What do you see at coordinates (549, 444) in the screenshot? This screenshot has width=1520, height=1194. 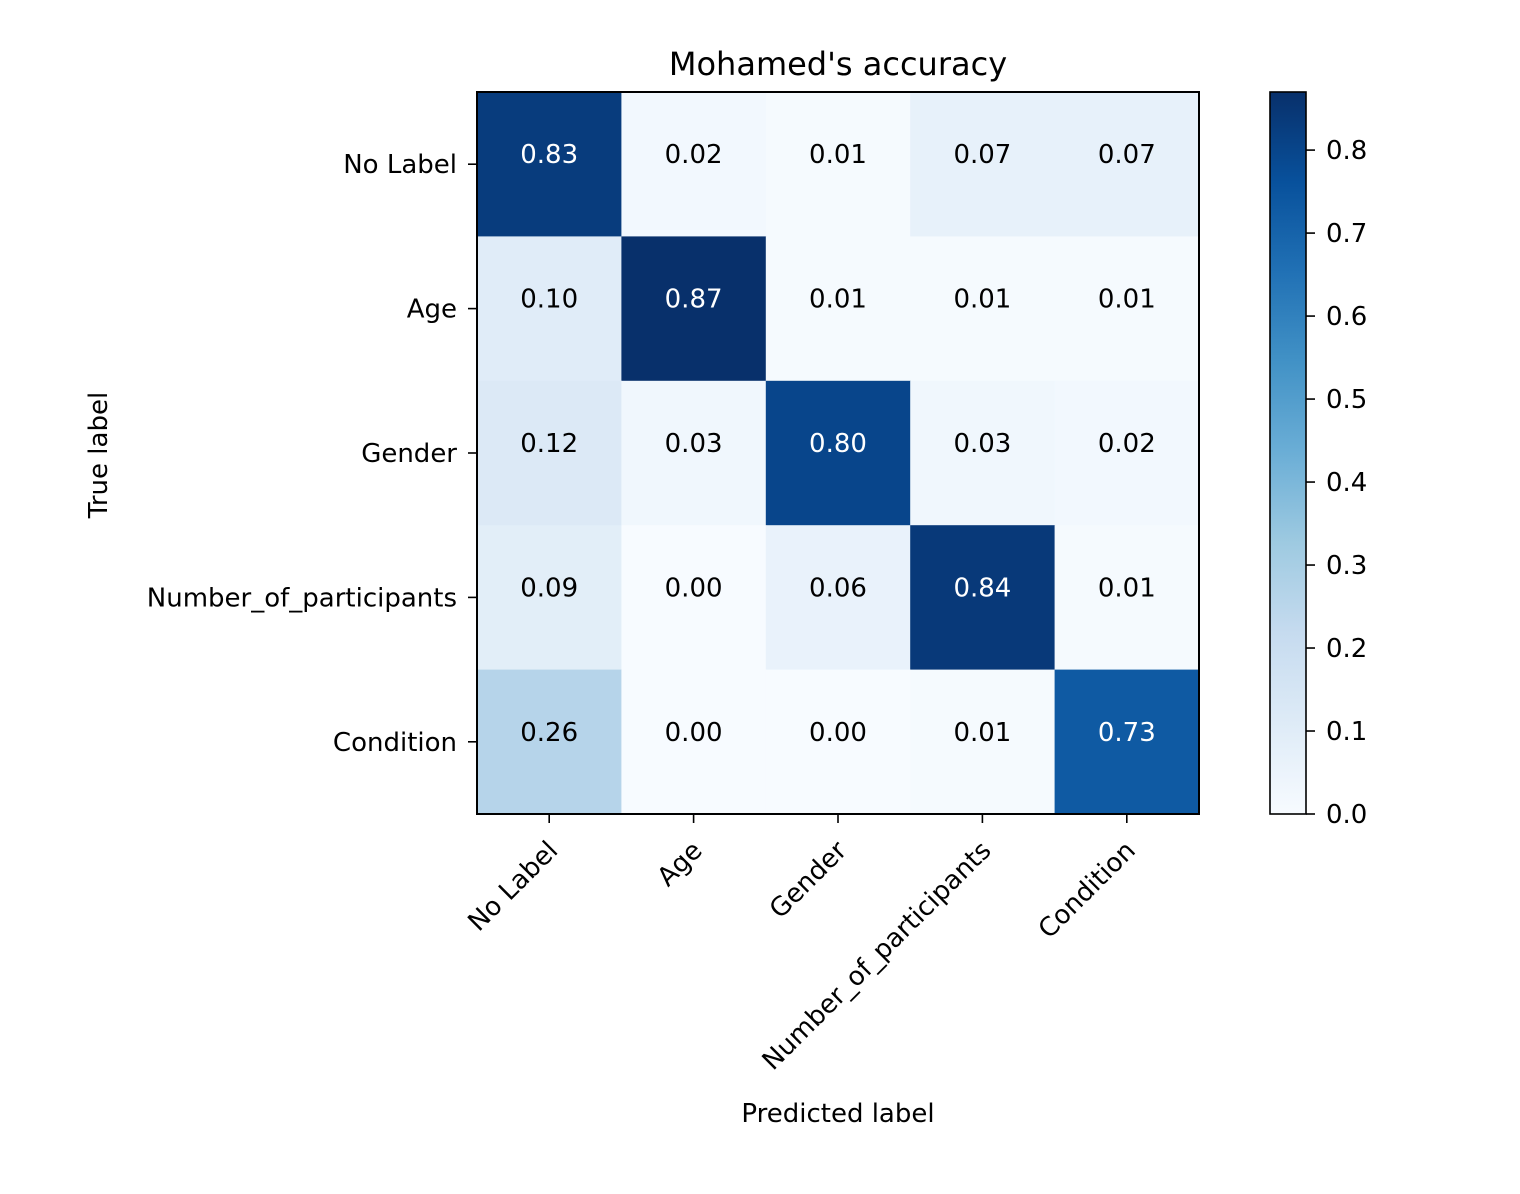 I see `cell-value-label: 0.12` at bounding box center [549, 444].